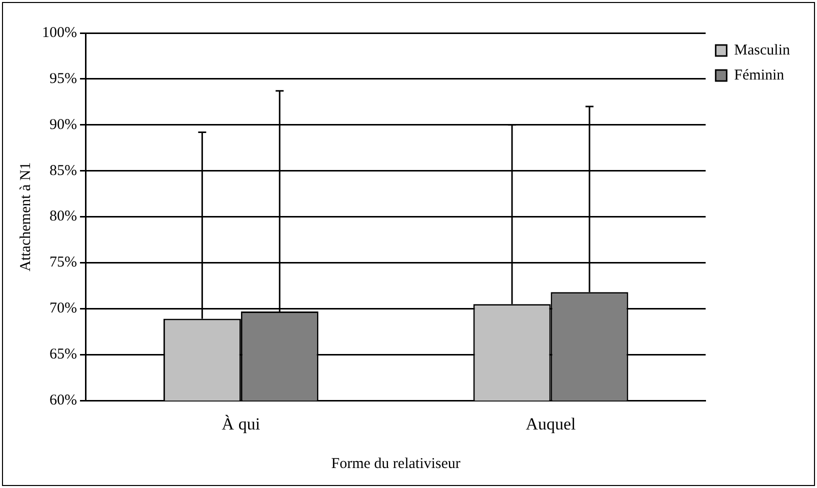 This screenshot has height=488, width=817. Describe the element at coordinates (59, 32) in the screenshot. I see `y-tick-label: 100%` at that location.